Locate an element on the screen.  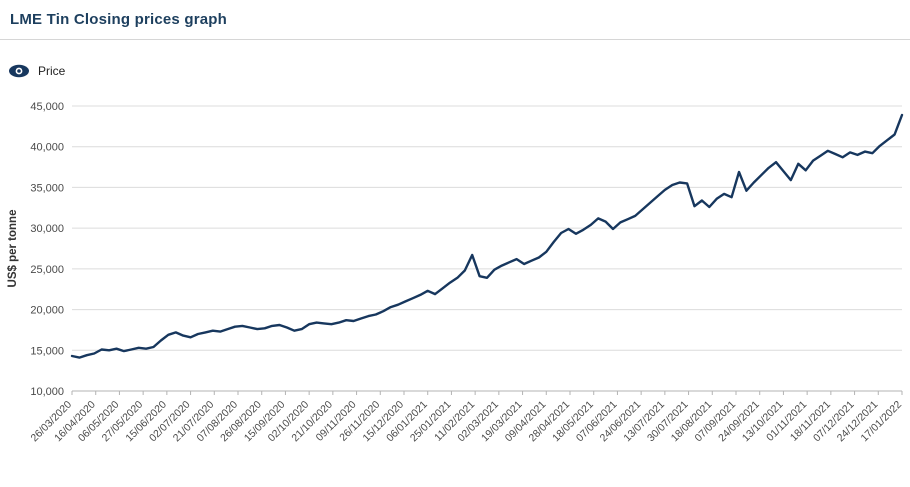
svg-text: 30,000 is located at coordinates (47, 229).